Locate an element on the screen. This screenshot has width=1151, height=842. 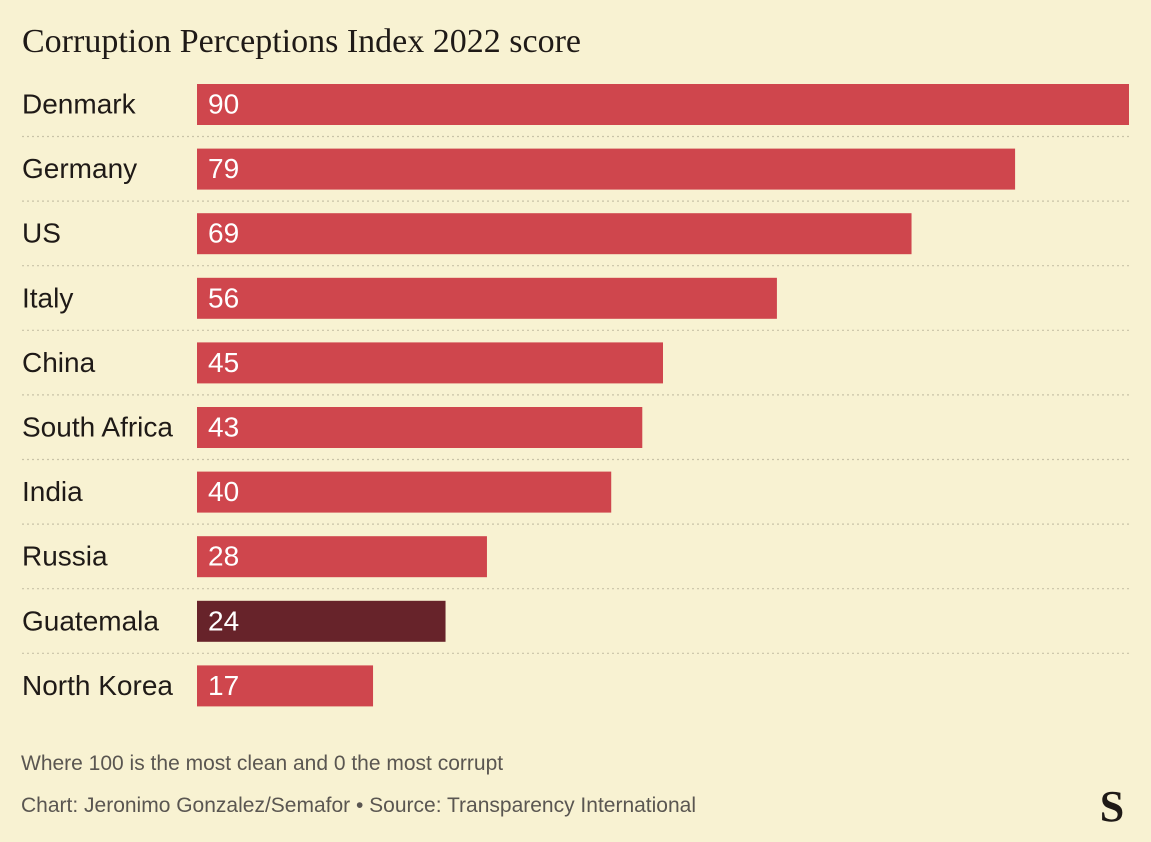
semafor-logo: S is located at coordinates (1112, 805).